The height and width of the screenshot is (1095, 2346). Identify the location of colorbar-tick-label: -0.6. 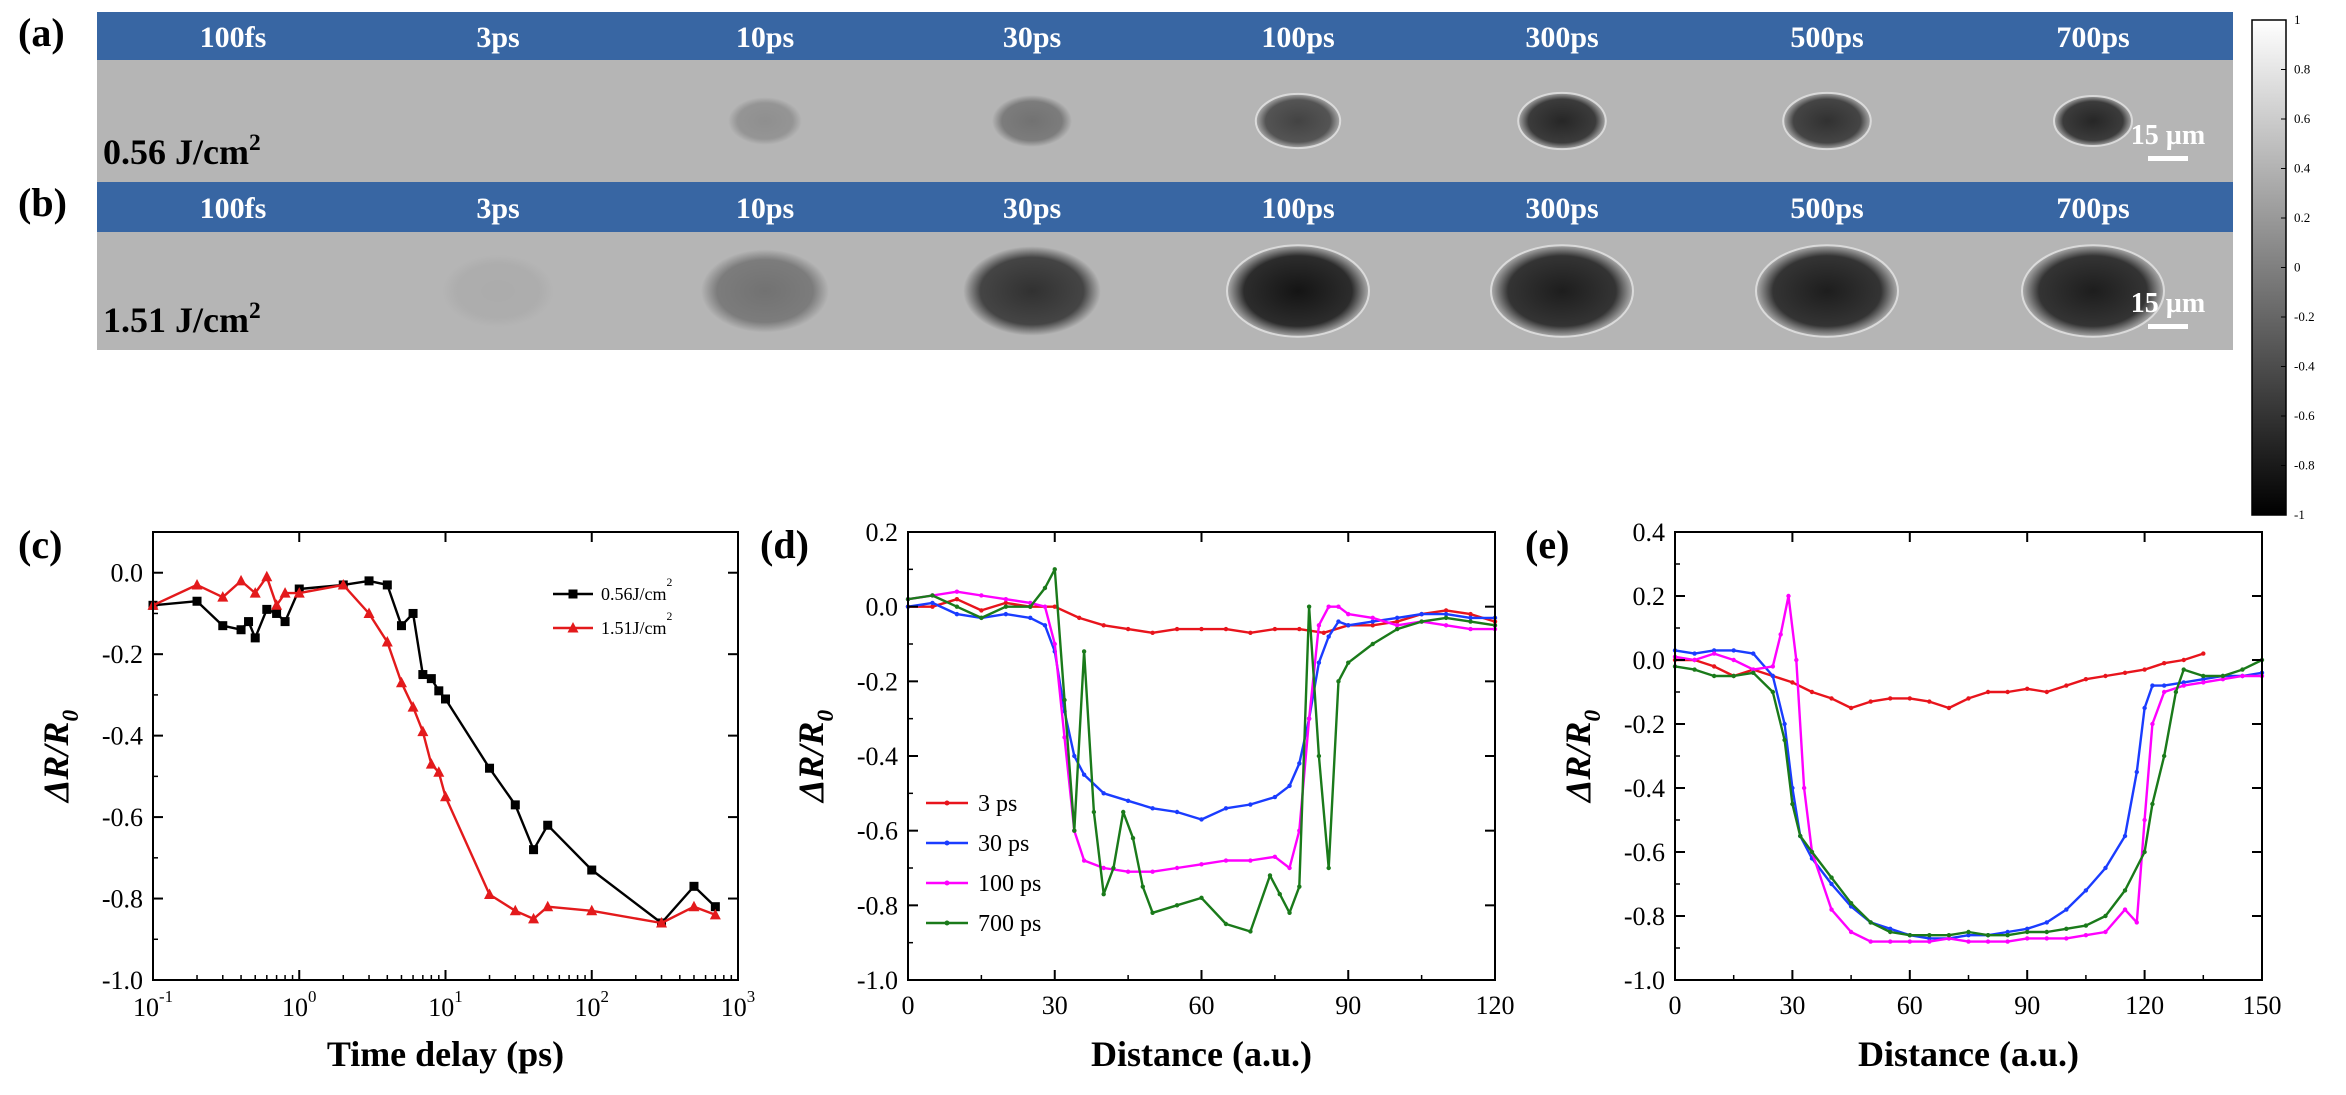
(2304, 415).